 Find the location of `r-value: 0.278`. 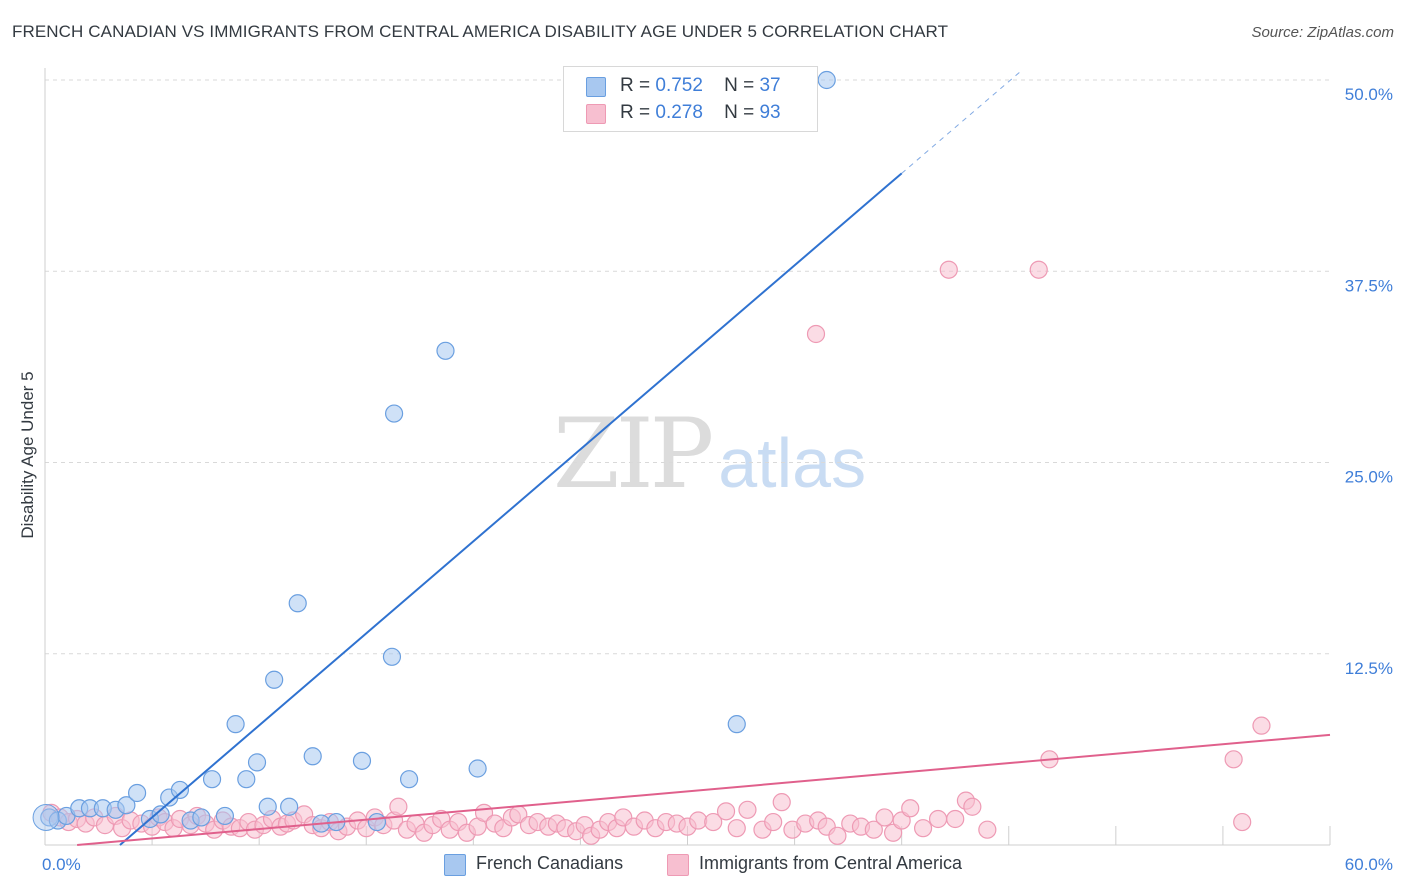

r-value: 0.278 is located at coordinates (679, 112).